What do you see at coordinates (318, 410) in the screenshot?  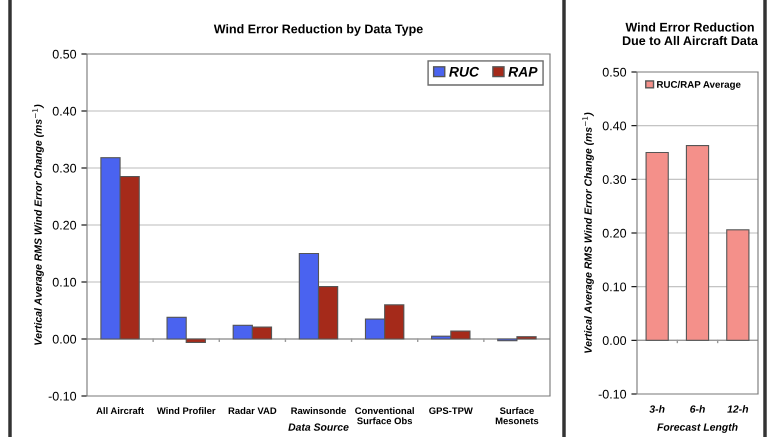 I see `x-tick-label: Rawinsonde` at bounding box center [318, 410].